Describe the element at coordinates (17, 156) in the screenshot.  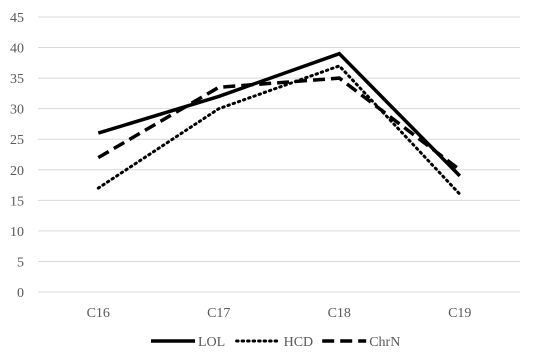
I see `y-axis-tick-labels: 0 5 10 15 20 25 30 35 40 45` at that location.